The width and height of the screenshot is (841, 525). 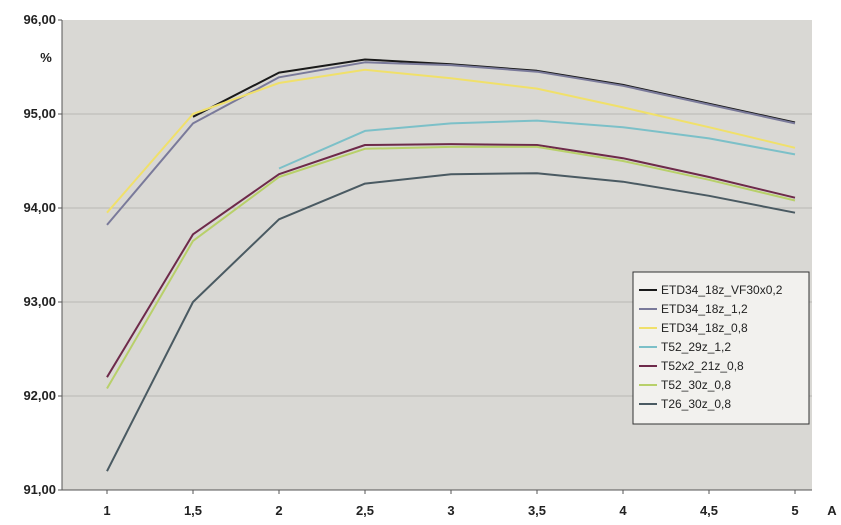 What do you see at coordinates (704, 309) in the screenshot?
I see `legend-label: ETD34_18z_1,2` at bounding box center [704, 309].